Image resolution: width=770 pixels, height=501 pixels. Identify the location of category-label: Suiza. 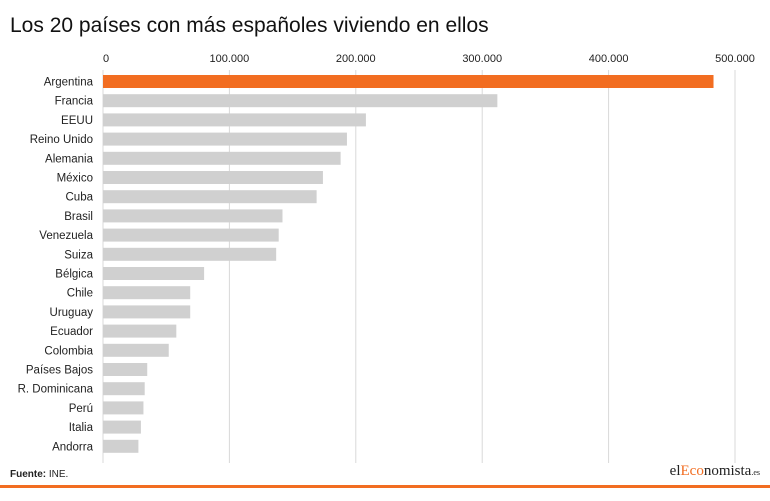
(78, 255).